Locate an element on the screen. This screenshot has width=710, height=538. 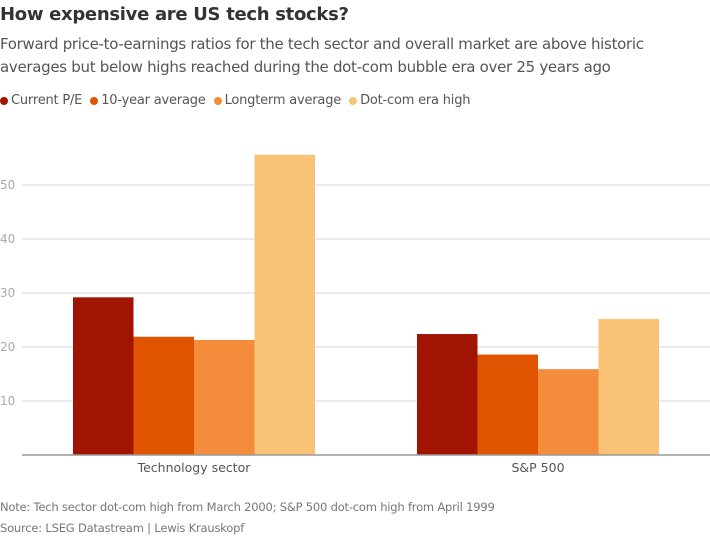
legend-item-10-year-average: 10-year average is located at coordinates (148, 100).